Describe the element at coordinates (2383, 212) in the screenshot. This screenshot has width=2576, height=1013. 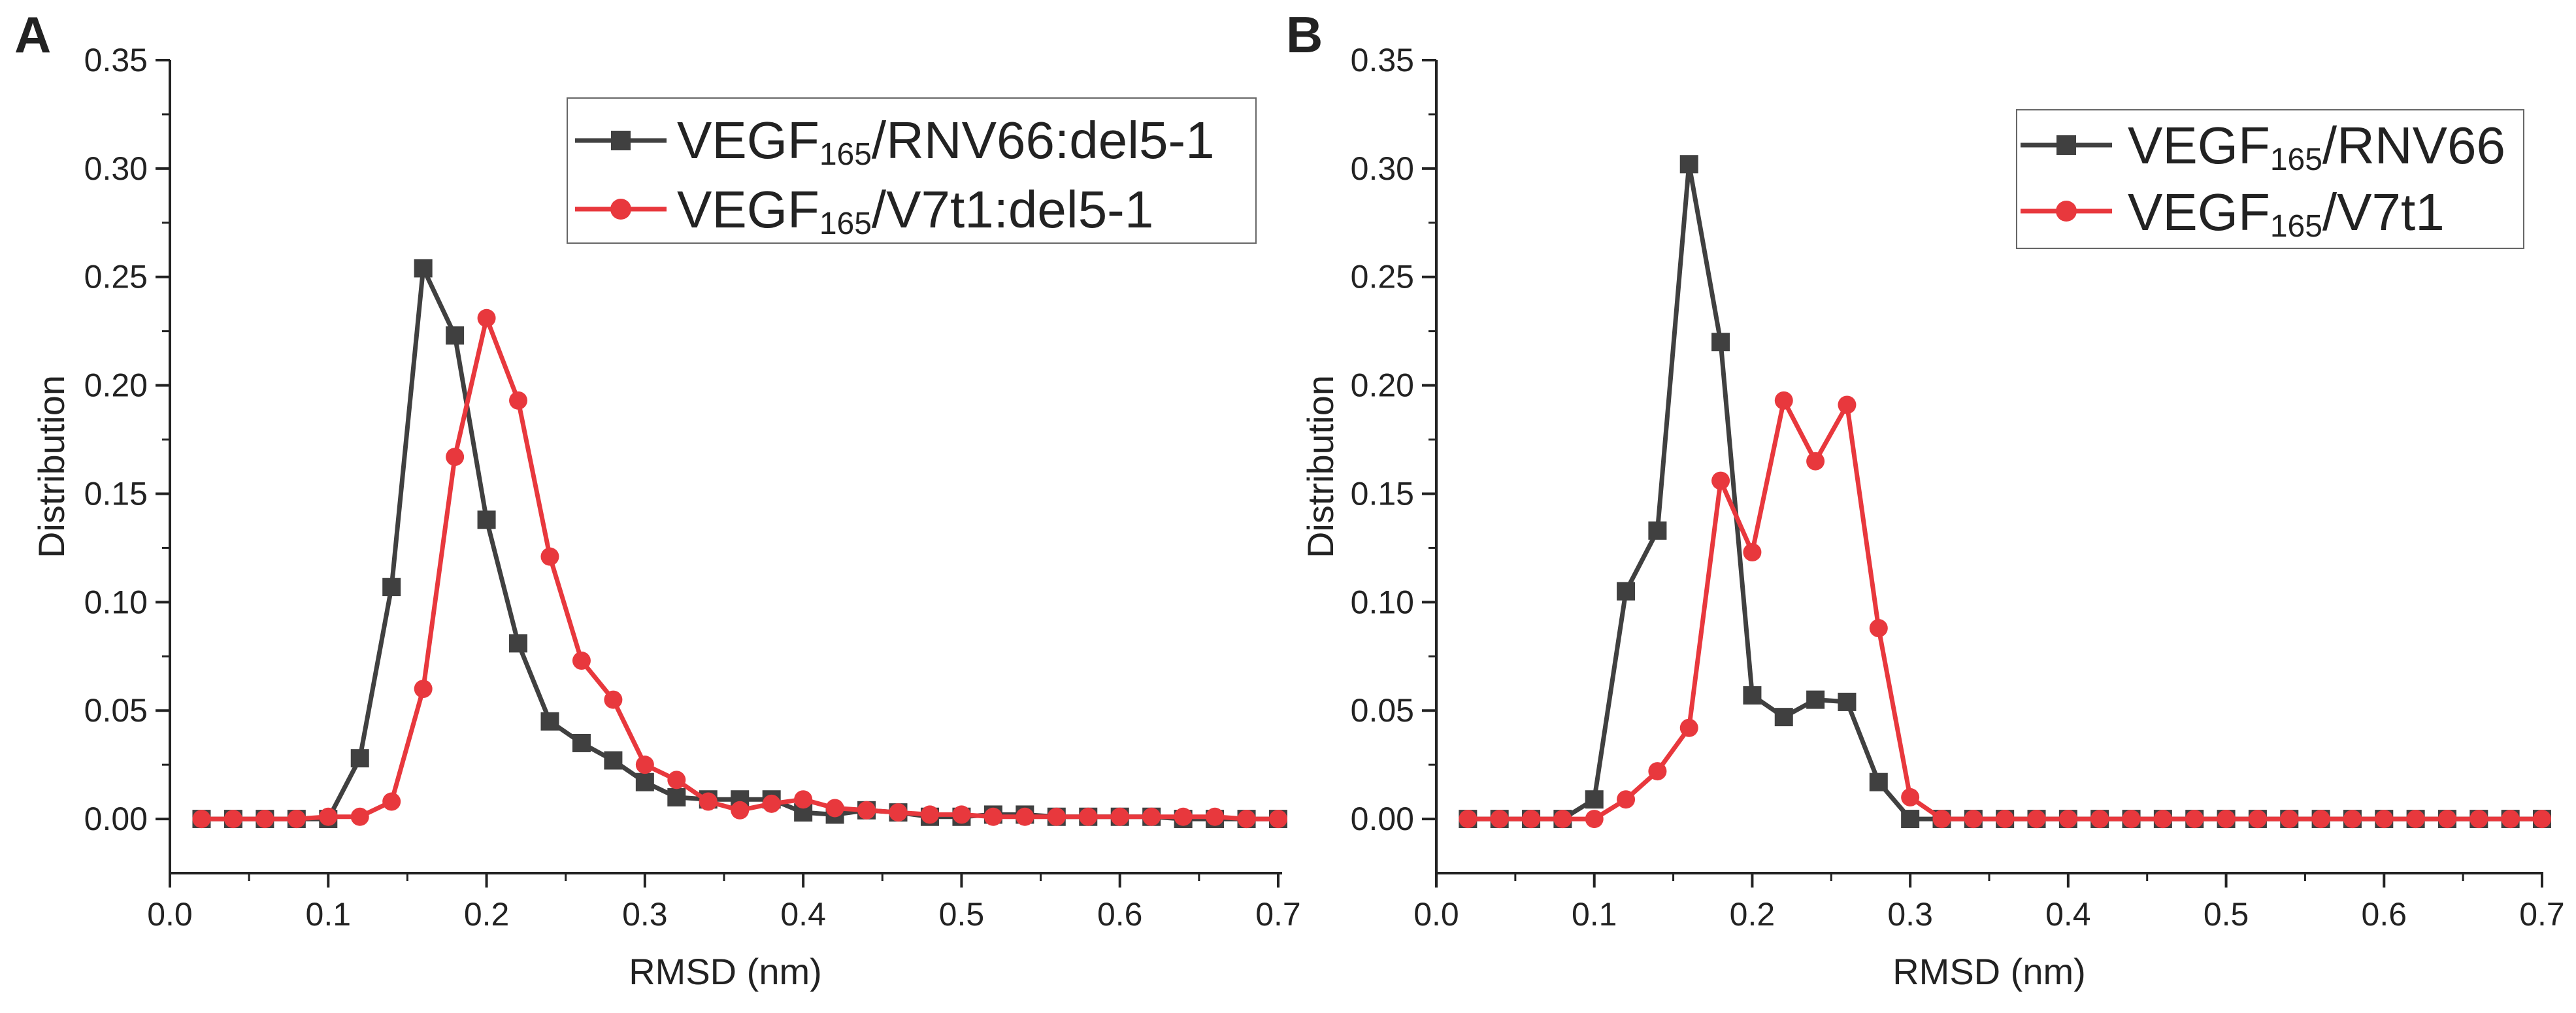
I see `legend-label-1-post: /V7t1` at that location.